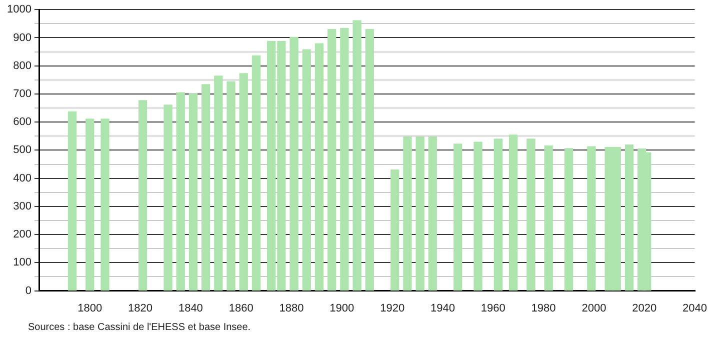 This screenshot has height=340, width=710. Describe the element at coordinates (342, 308) in the screenshot. I see `x-tick-label: 1900` at that location.